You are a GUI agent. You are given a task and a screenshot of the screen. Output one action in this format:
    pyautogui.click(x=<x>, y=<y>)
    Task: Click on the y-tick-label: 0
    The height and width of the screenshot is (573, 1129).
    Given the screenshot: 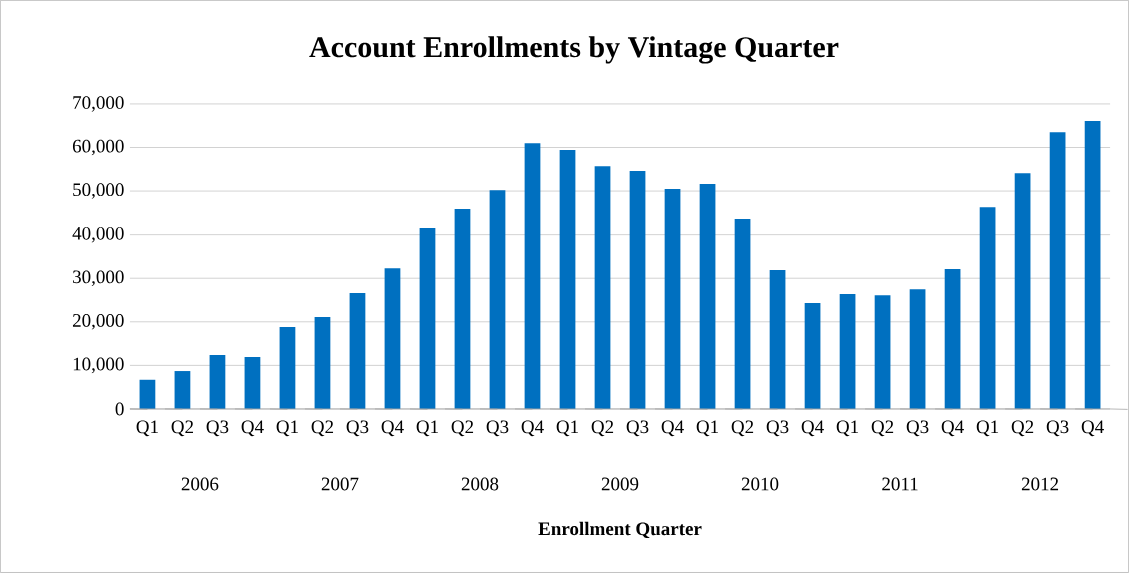 What is the action you would take?
    pyautogui.click(x=119, y=409)
    